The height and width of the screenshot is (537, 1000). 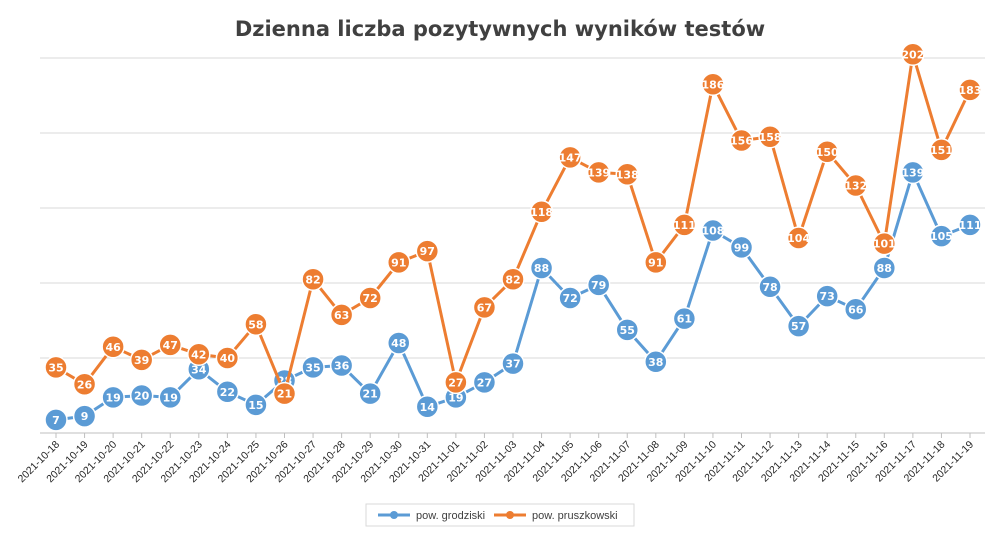 I want to click on data-label: 183, so click(x=970, y=90).